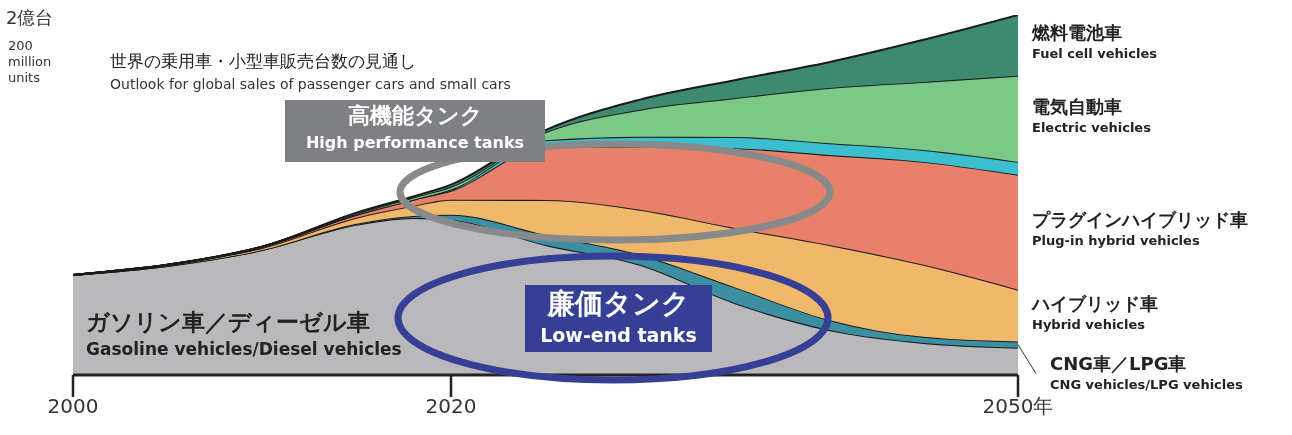 The width and height of the screenshot is (1292, 435). I want to click on series-label: 燃料電池車 Fuel cell vehicles, so click(1094, 42).